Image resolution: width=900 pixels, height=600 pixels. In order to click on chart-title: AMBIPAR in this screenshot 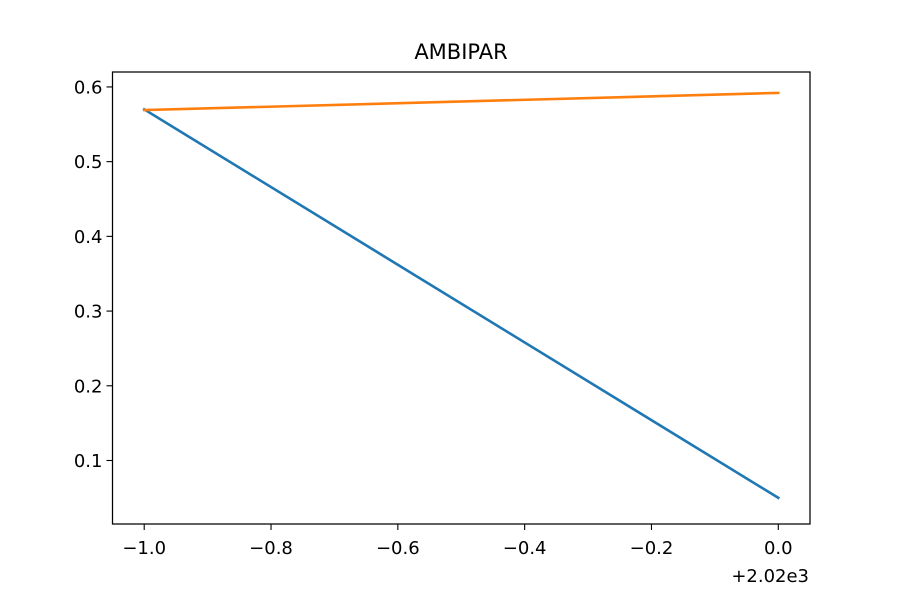, I will do `click(460, 52)`.